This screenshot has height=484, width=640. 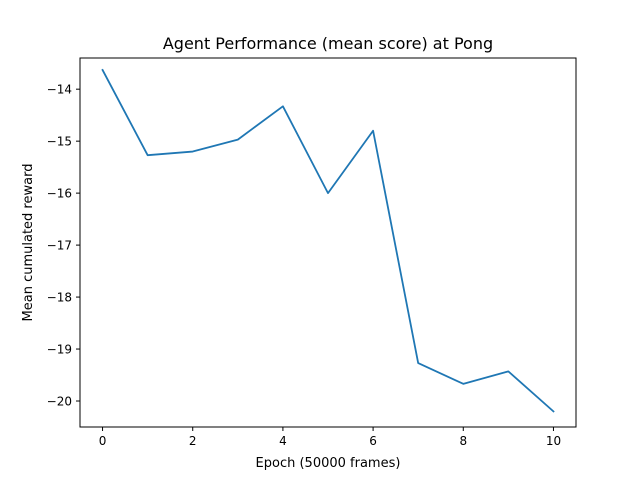 What do you see at coordinates (59, 350) in the screenshot?
I see `y-tick-label: −19` at bounding box center [59, 350].